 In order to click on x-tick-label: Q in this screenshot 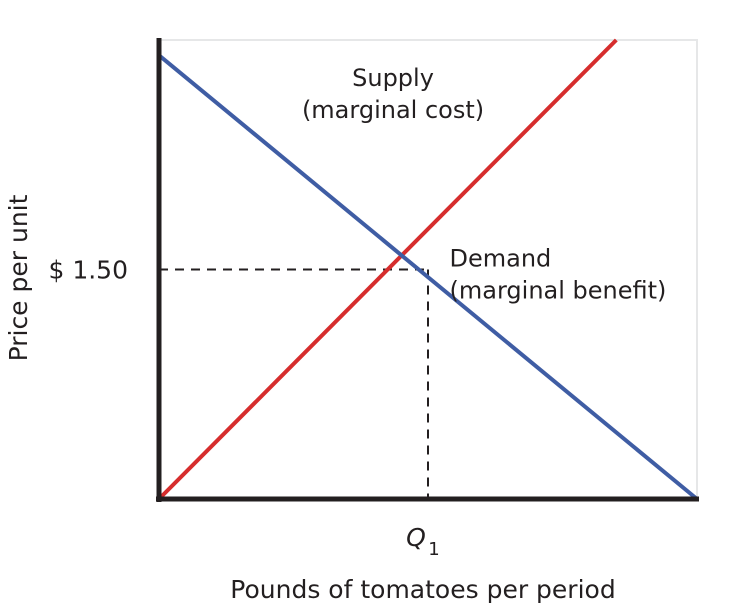, I will do `click(416, 537)`.